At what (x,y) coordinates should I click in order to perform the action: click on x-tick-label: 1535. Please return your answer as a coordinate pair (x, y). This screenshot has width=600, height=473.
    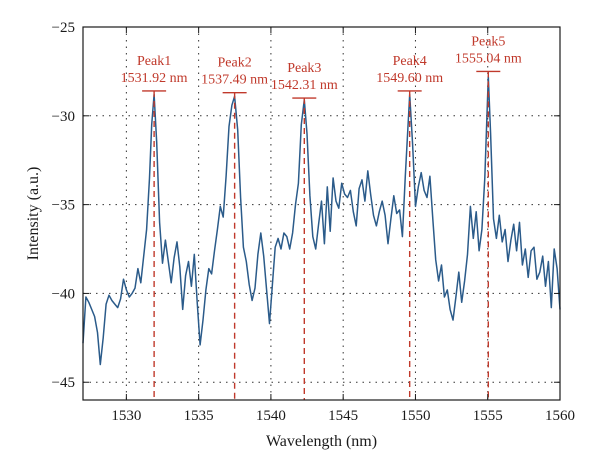
    Looking at the image, I should click on (199, 416).